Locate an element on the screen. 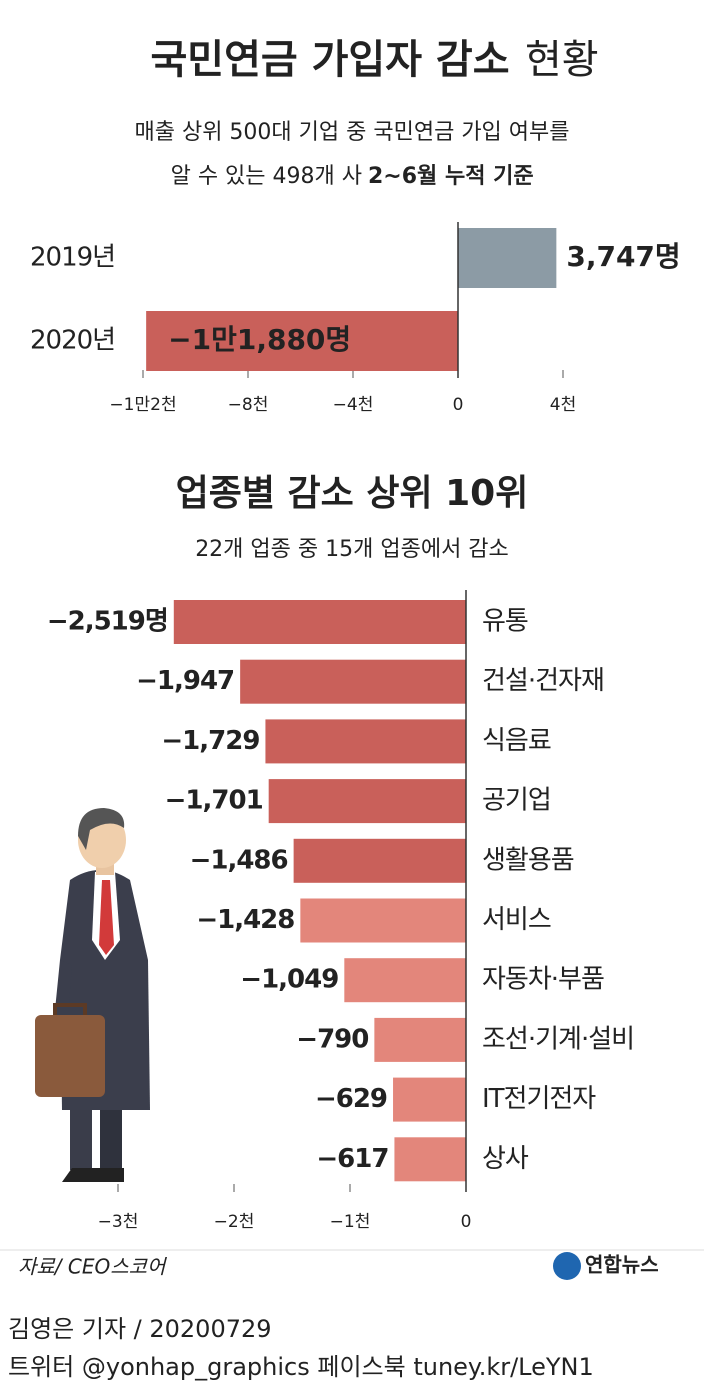  chart-title: 업종별 감소 상위 10위 is located at coordinates (352, 493).